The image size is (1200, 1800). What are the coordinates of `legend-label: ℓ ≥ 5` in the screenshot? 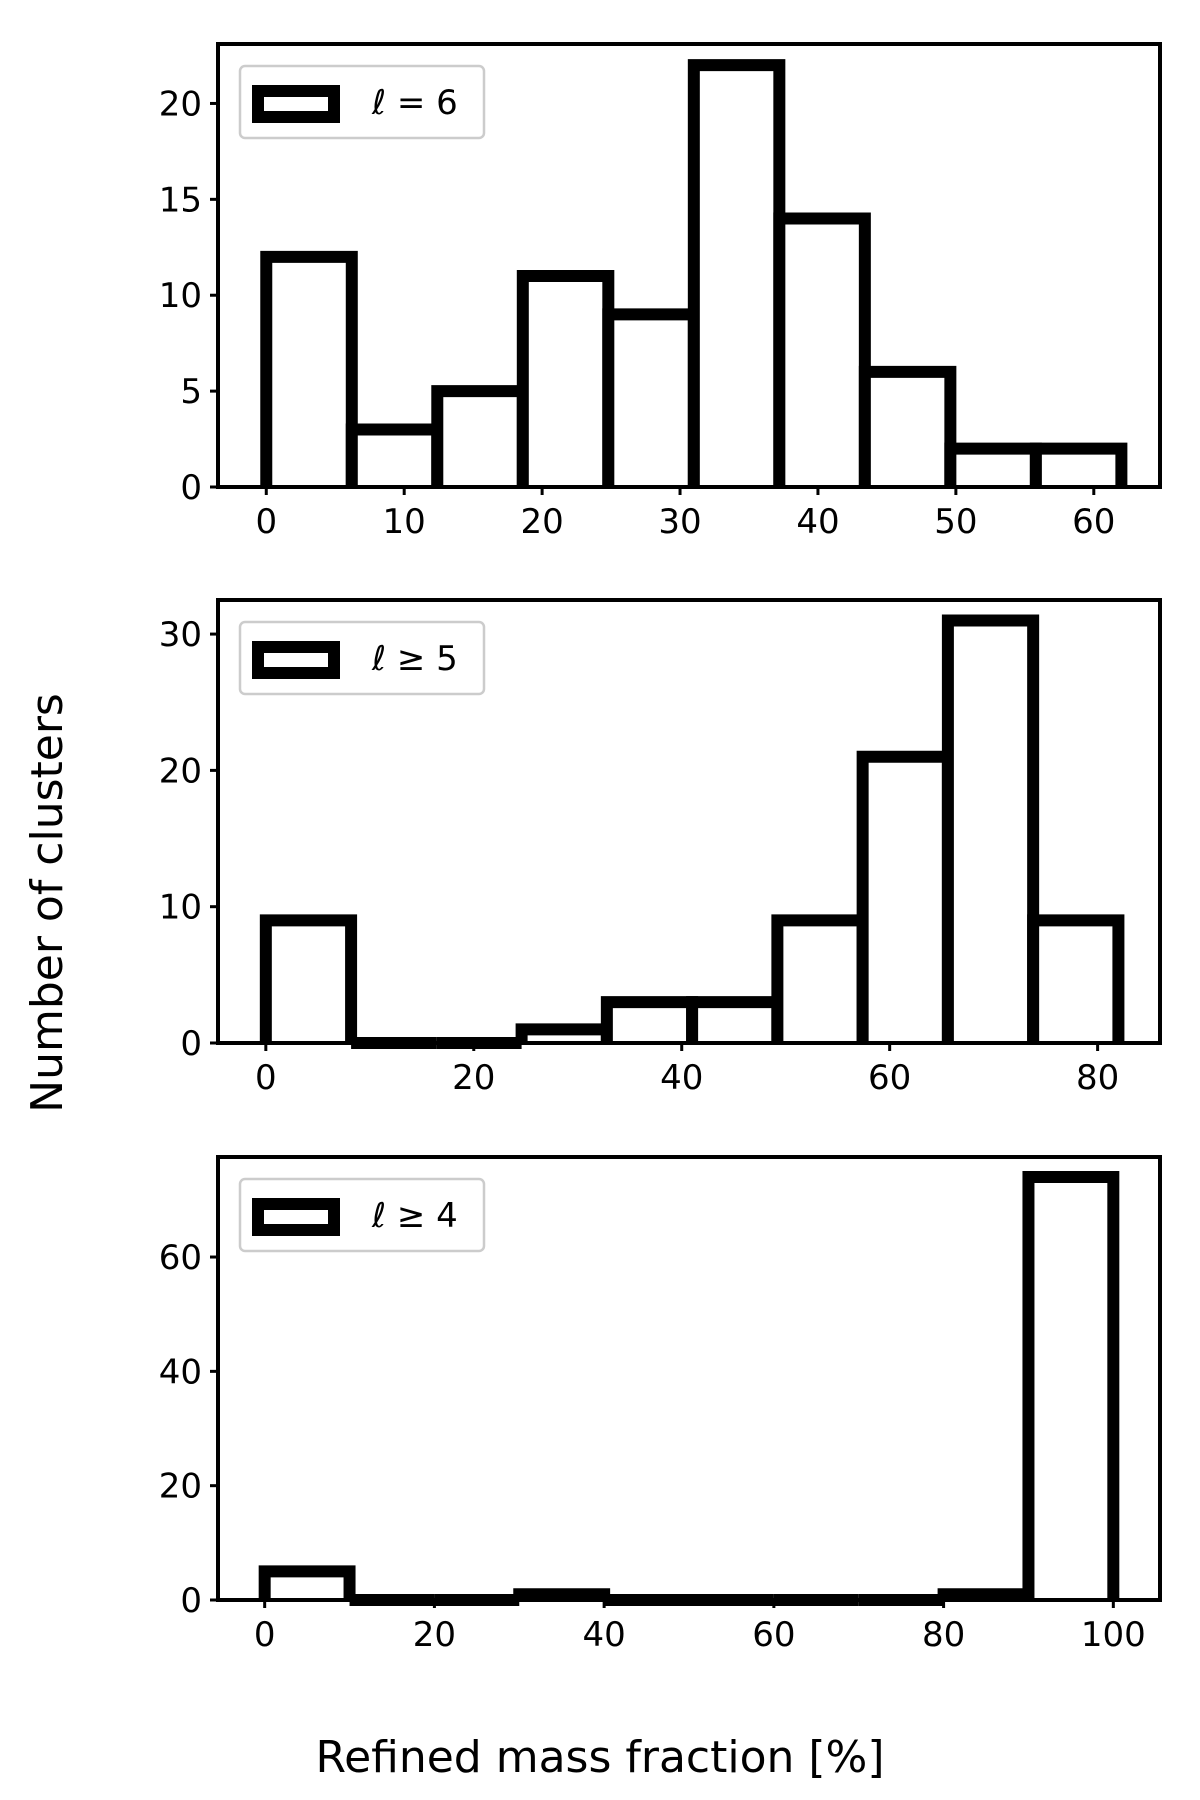 It's located at (414, 659).